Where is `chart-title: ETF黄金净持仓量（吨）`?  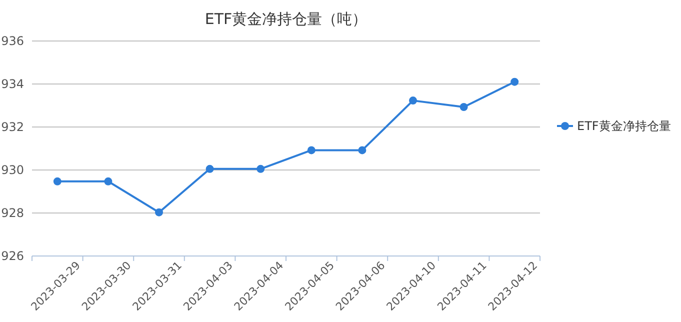 chart-title: ETF黄金净持仓量（吨） is located at coordinates (286, 19).